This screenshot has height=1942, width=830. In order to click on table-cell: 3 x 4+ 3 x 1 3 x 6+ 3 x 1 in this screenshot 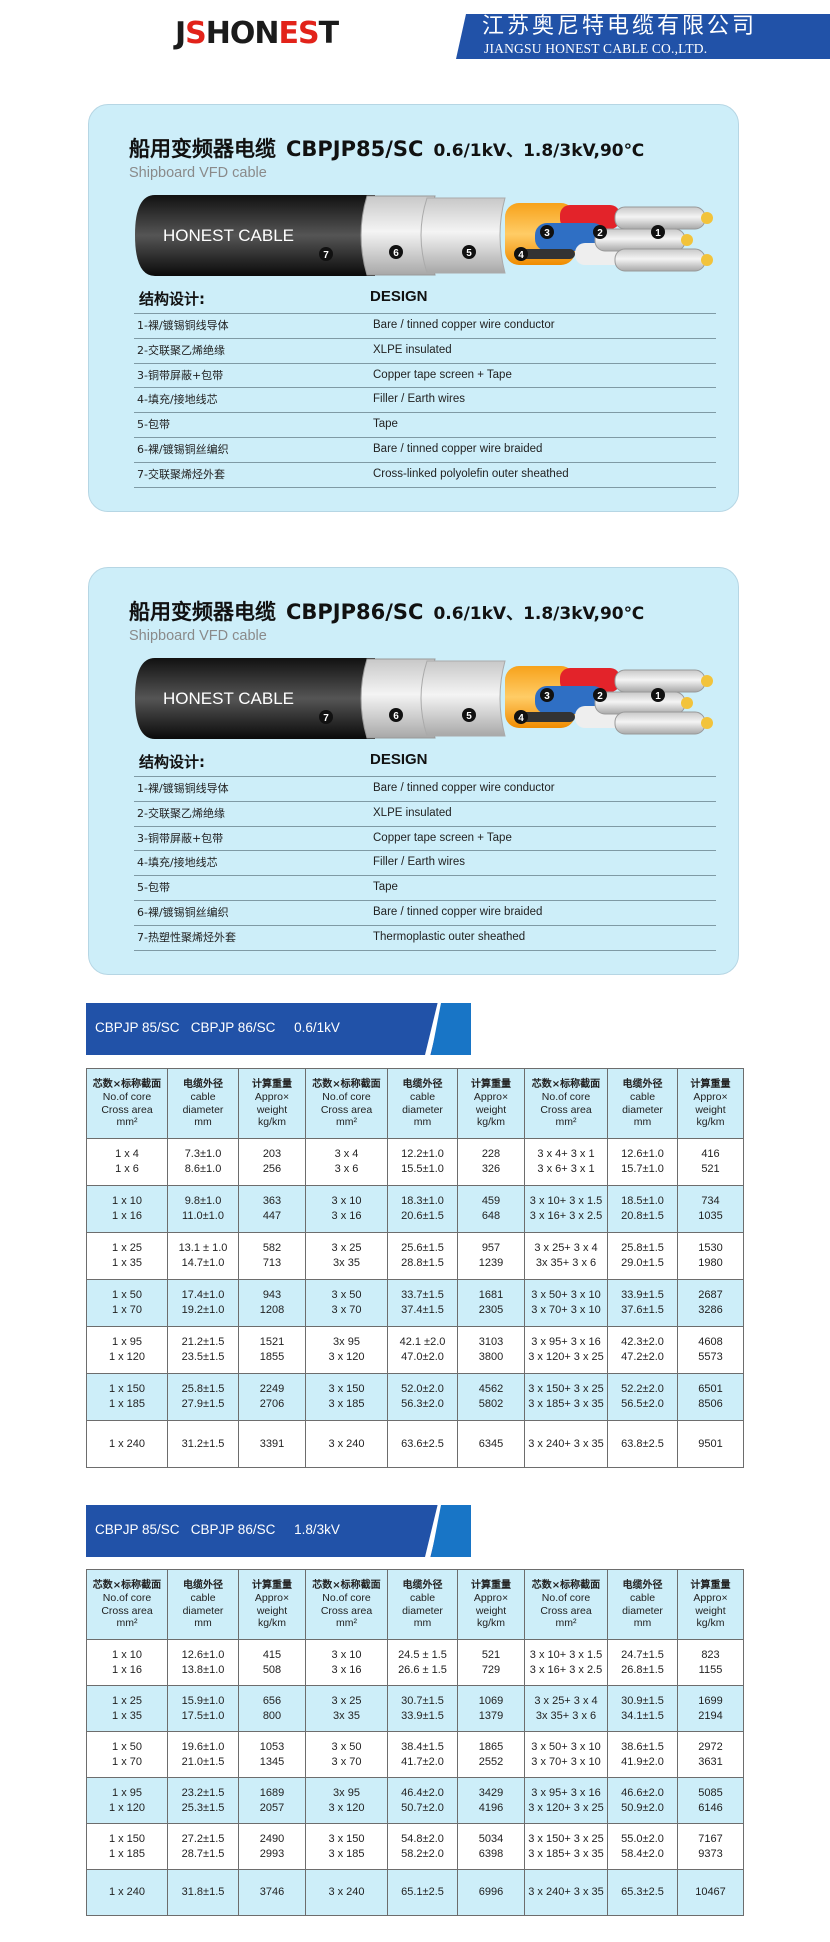, I will do `click(566, 1162)`.